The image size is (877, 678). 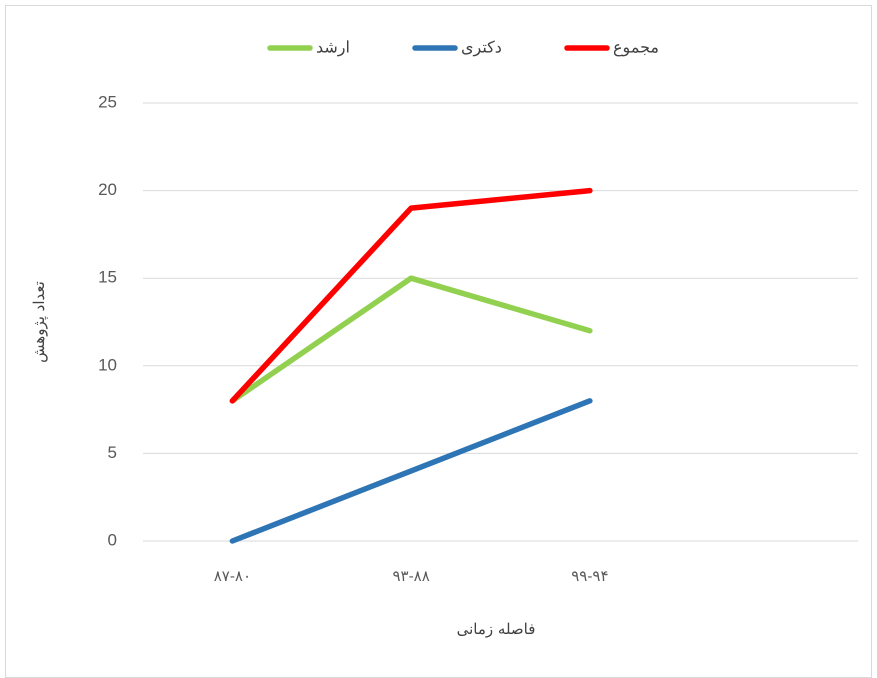 I want to click on x-tick-label: ۸۷-۸۰, so click(x=232, y=576).